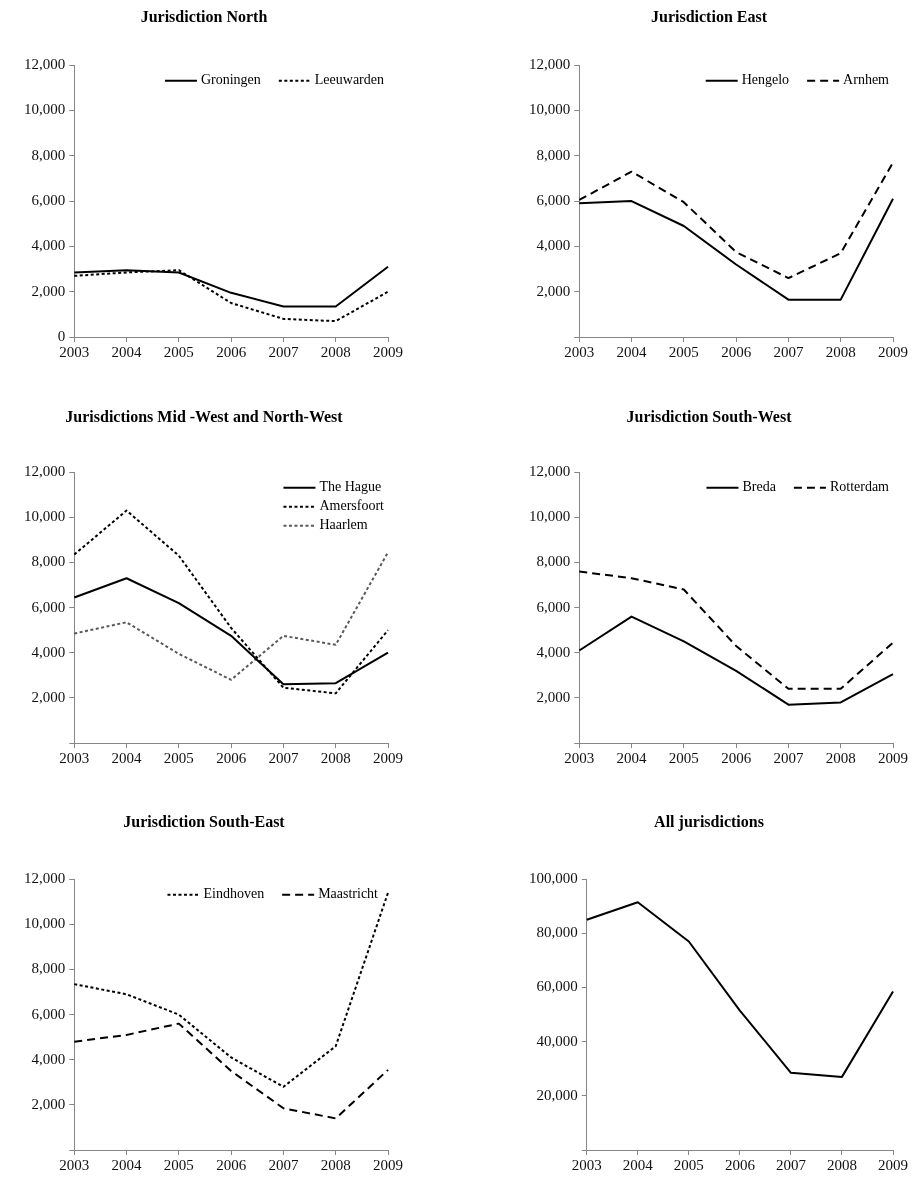 The height and width of the screenshot is (1179, 913). What do you see at coordinates (759, 487) in the screenshot?
I see `legend-label: Breda` at bounding box center [759, 487].